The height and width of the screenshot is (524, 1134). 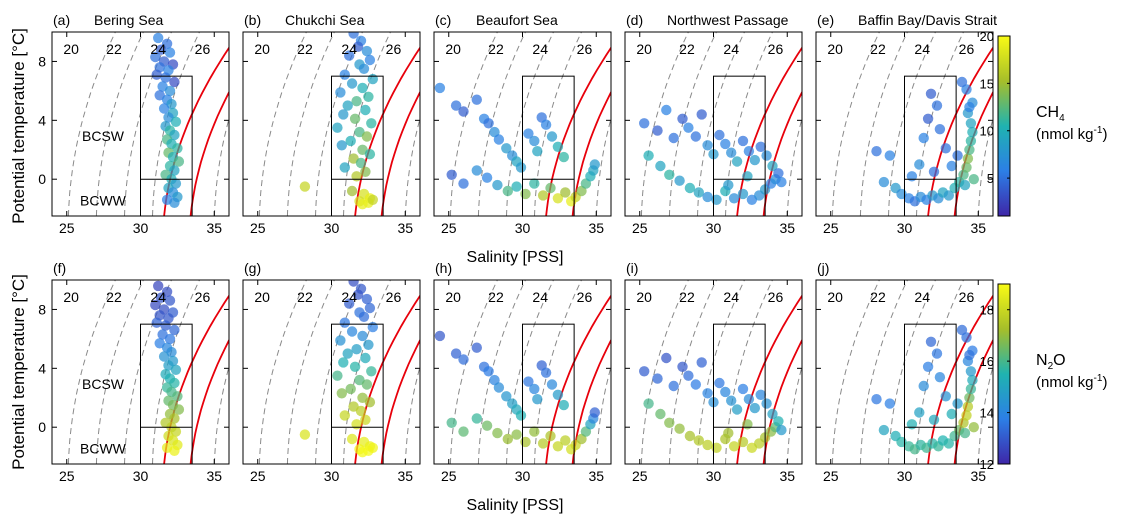 I want to click on xlabel-top: Salinity [PSS], so click(x=515, y=257).